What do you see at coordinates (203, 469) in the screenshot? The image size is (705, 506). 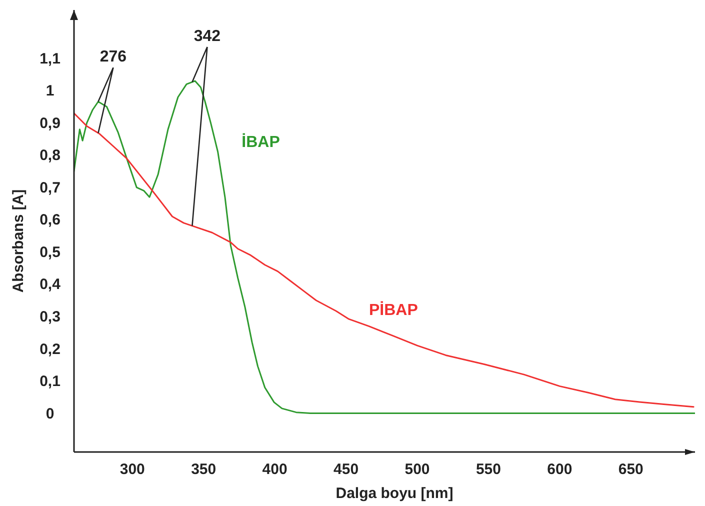 I see `x-tick-label: 350` at bounding box center [203, 469].